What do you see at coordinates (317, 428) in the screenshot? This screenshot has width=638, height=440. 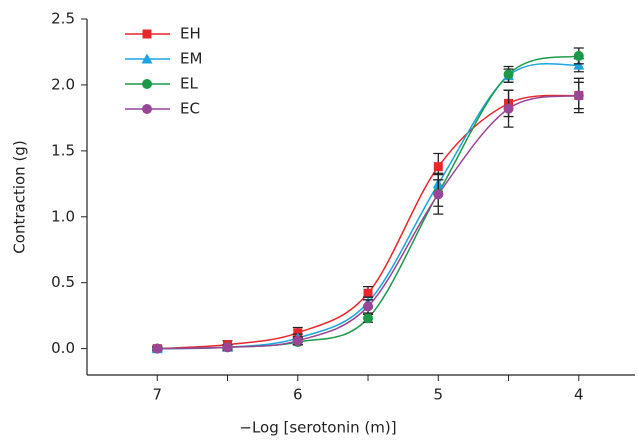 I see `x-axis-label: −Log [serotonin (m)]` at bounding box center [317, 428].